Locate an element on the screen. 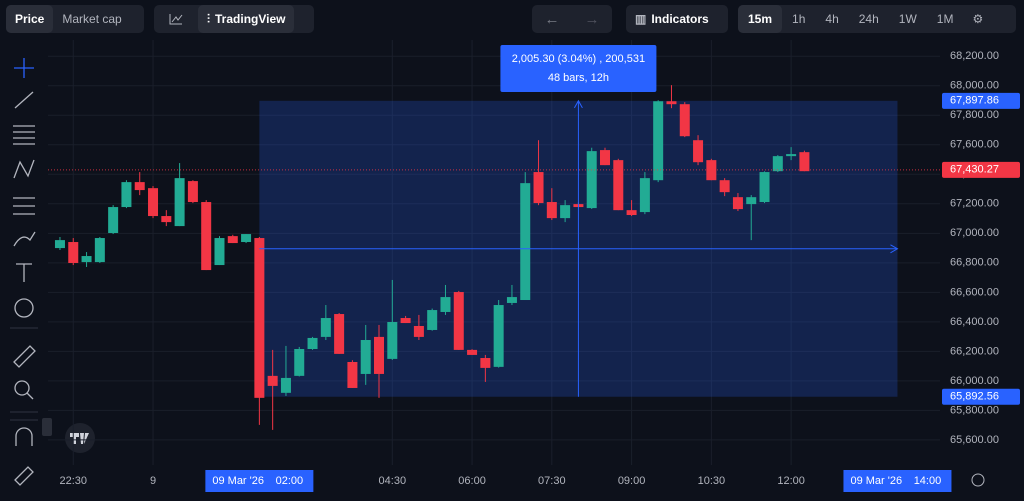 The width and height of the screenshot is (1024, 501). y-tick-label: 66,000.00 is located at coordinates (974, 381).